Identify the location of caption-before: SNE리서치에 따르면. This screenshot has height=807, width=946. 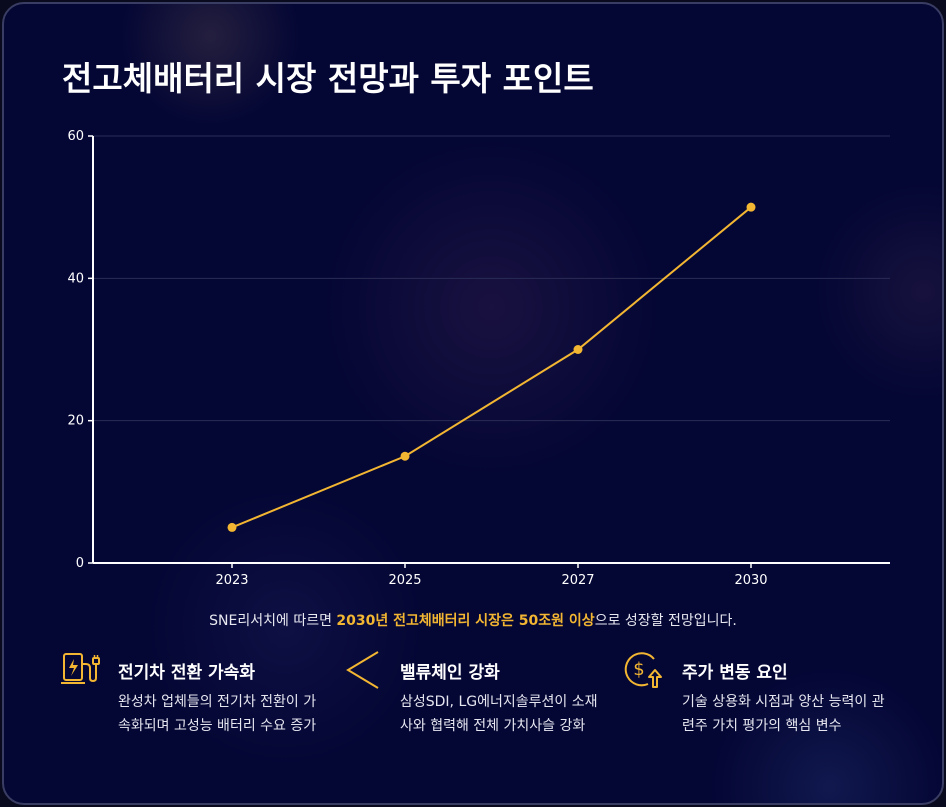
(273, 621).